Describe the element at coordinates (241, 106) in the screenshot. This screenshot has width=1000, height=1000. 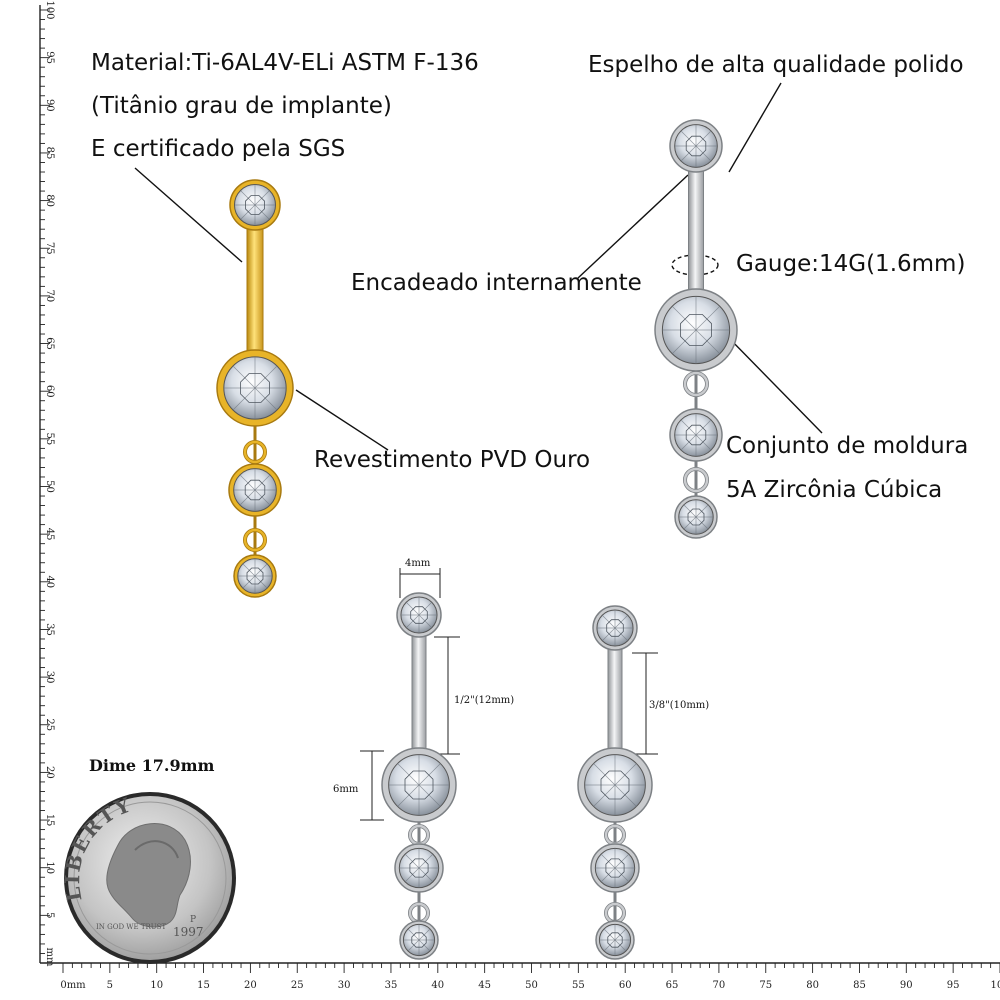
I see `material-subtitle: (Titânio grau de implante)` at that location.